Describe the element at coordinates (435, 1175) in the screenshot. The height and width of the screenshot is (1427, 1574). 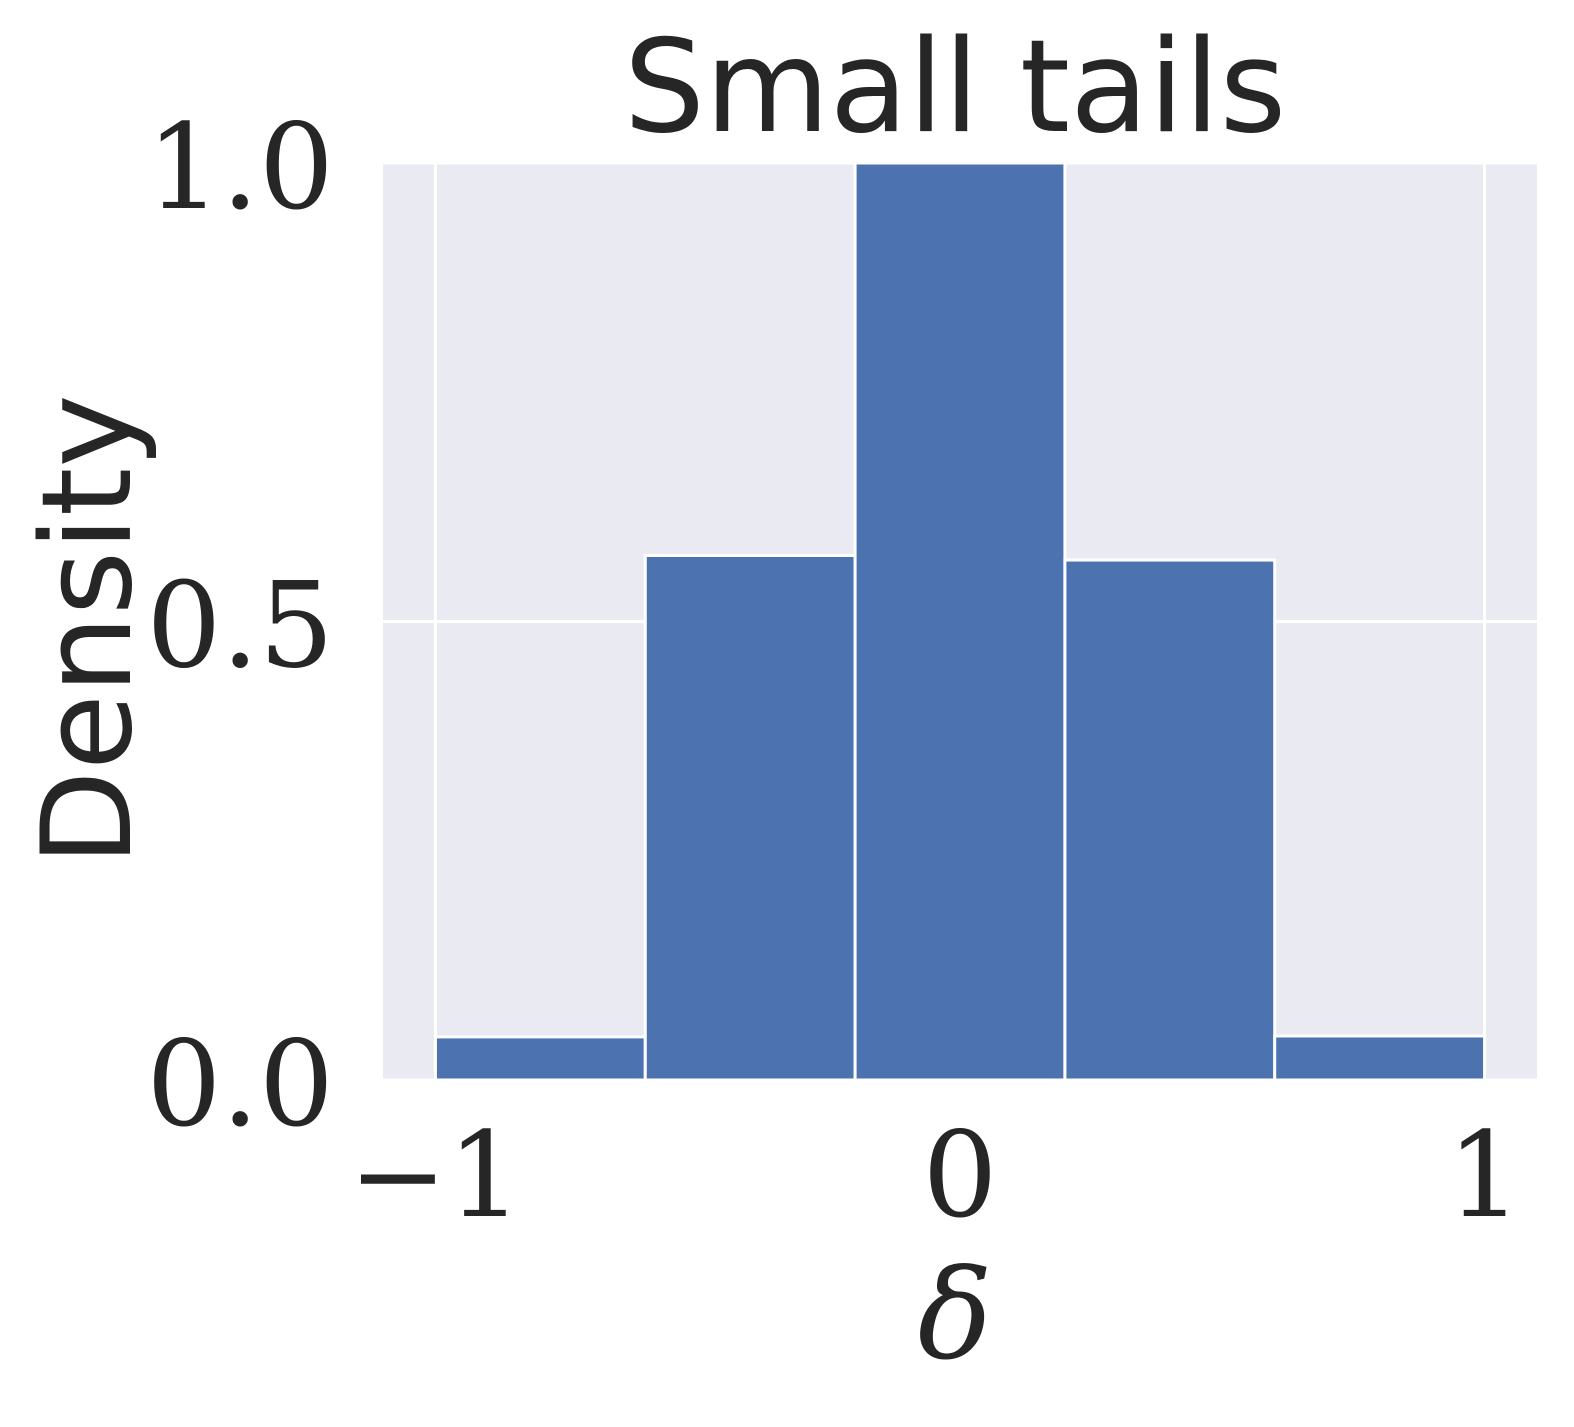
I see `x-tick-label-0: −1` at that location.